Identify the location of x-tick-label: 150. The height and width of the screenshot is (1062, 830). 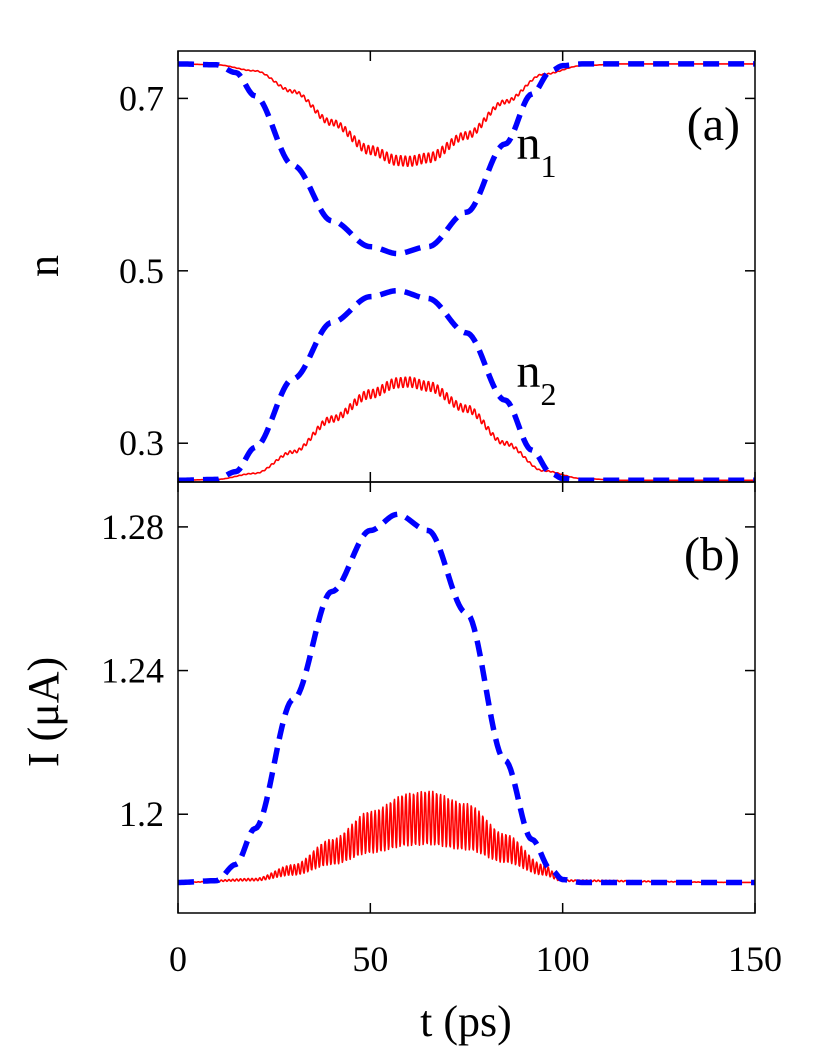
(755, 959).